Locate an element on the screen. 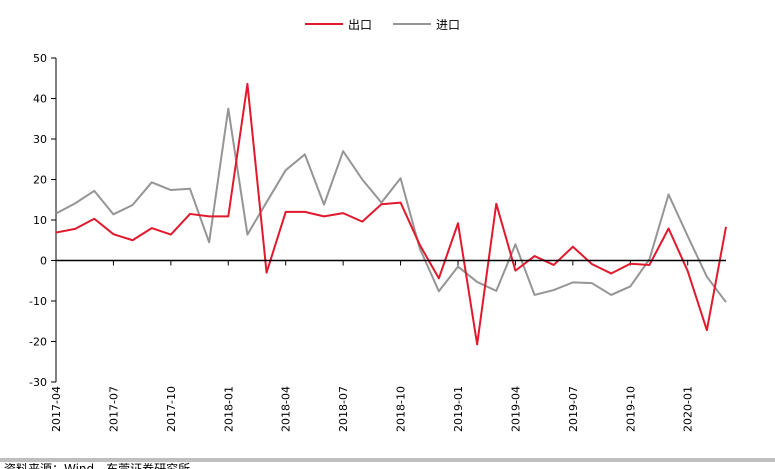  x-tick-label: 2018-01 is located at coordinates (228, 409).